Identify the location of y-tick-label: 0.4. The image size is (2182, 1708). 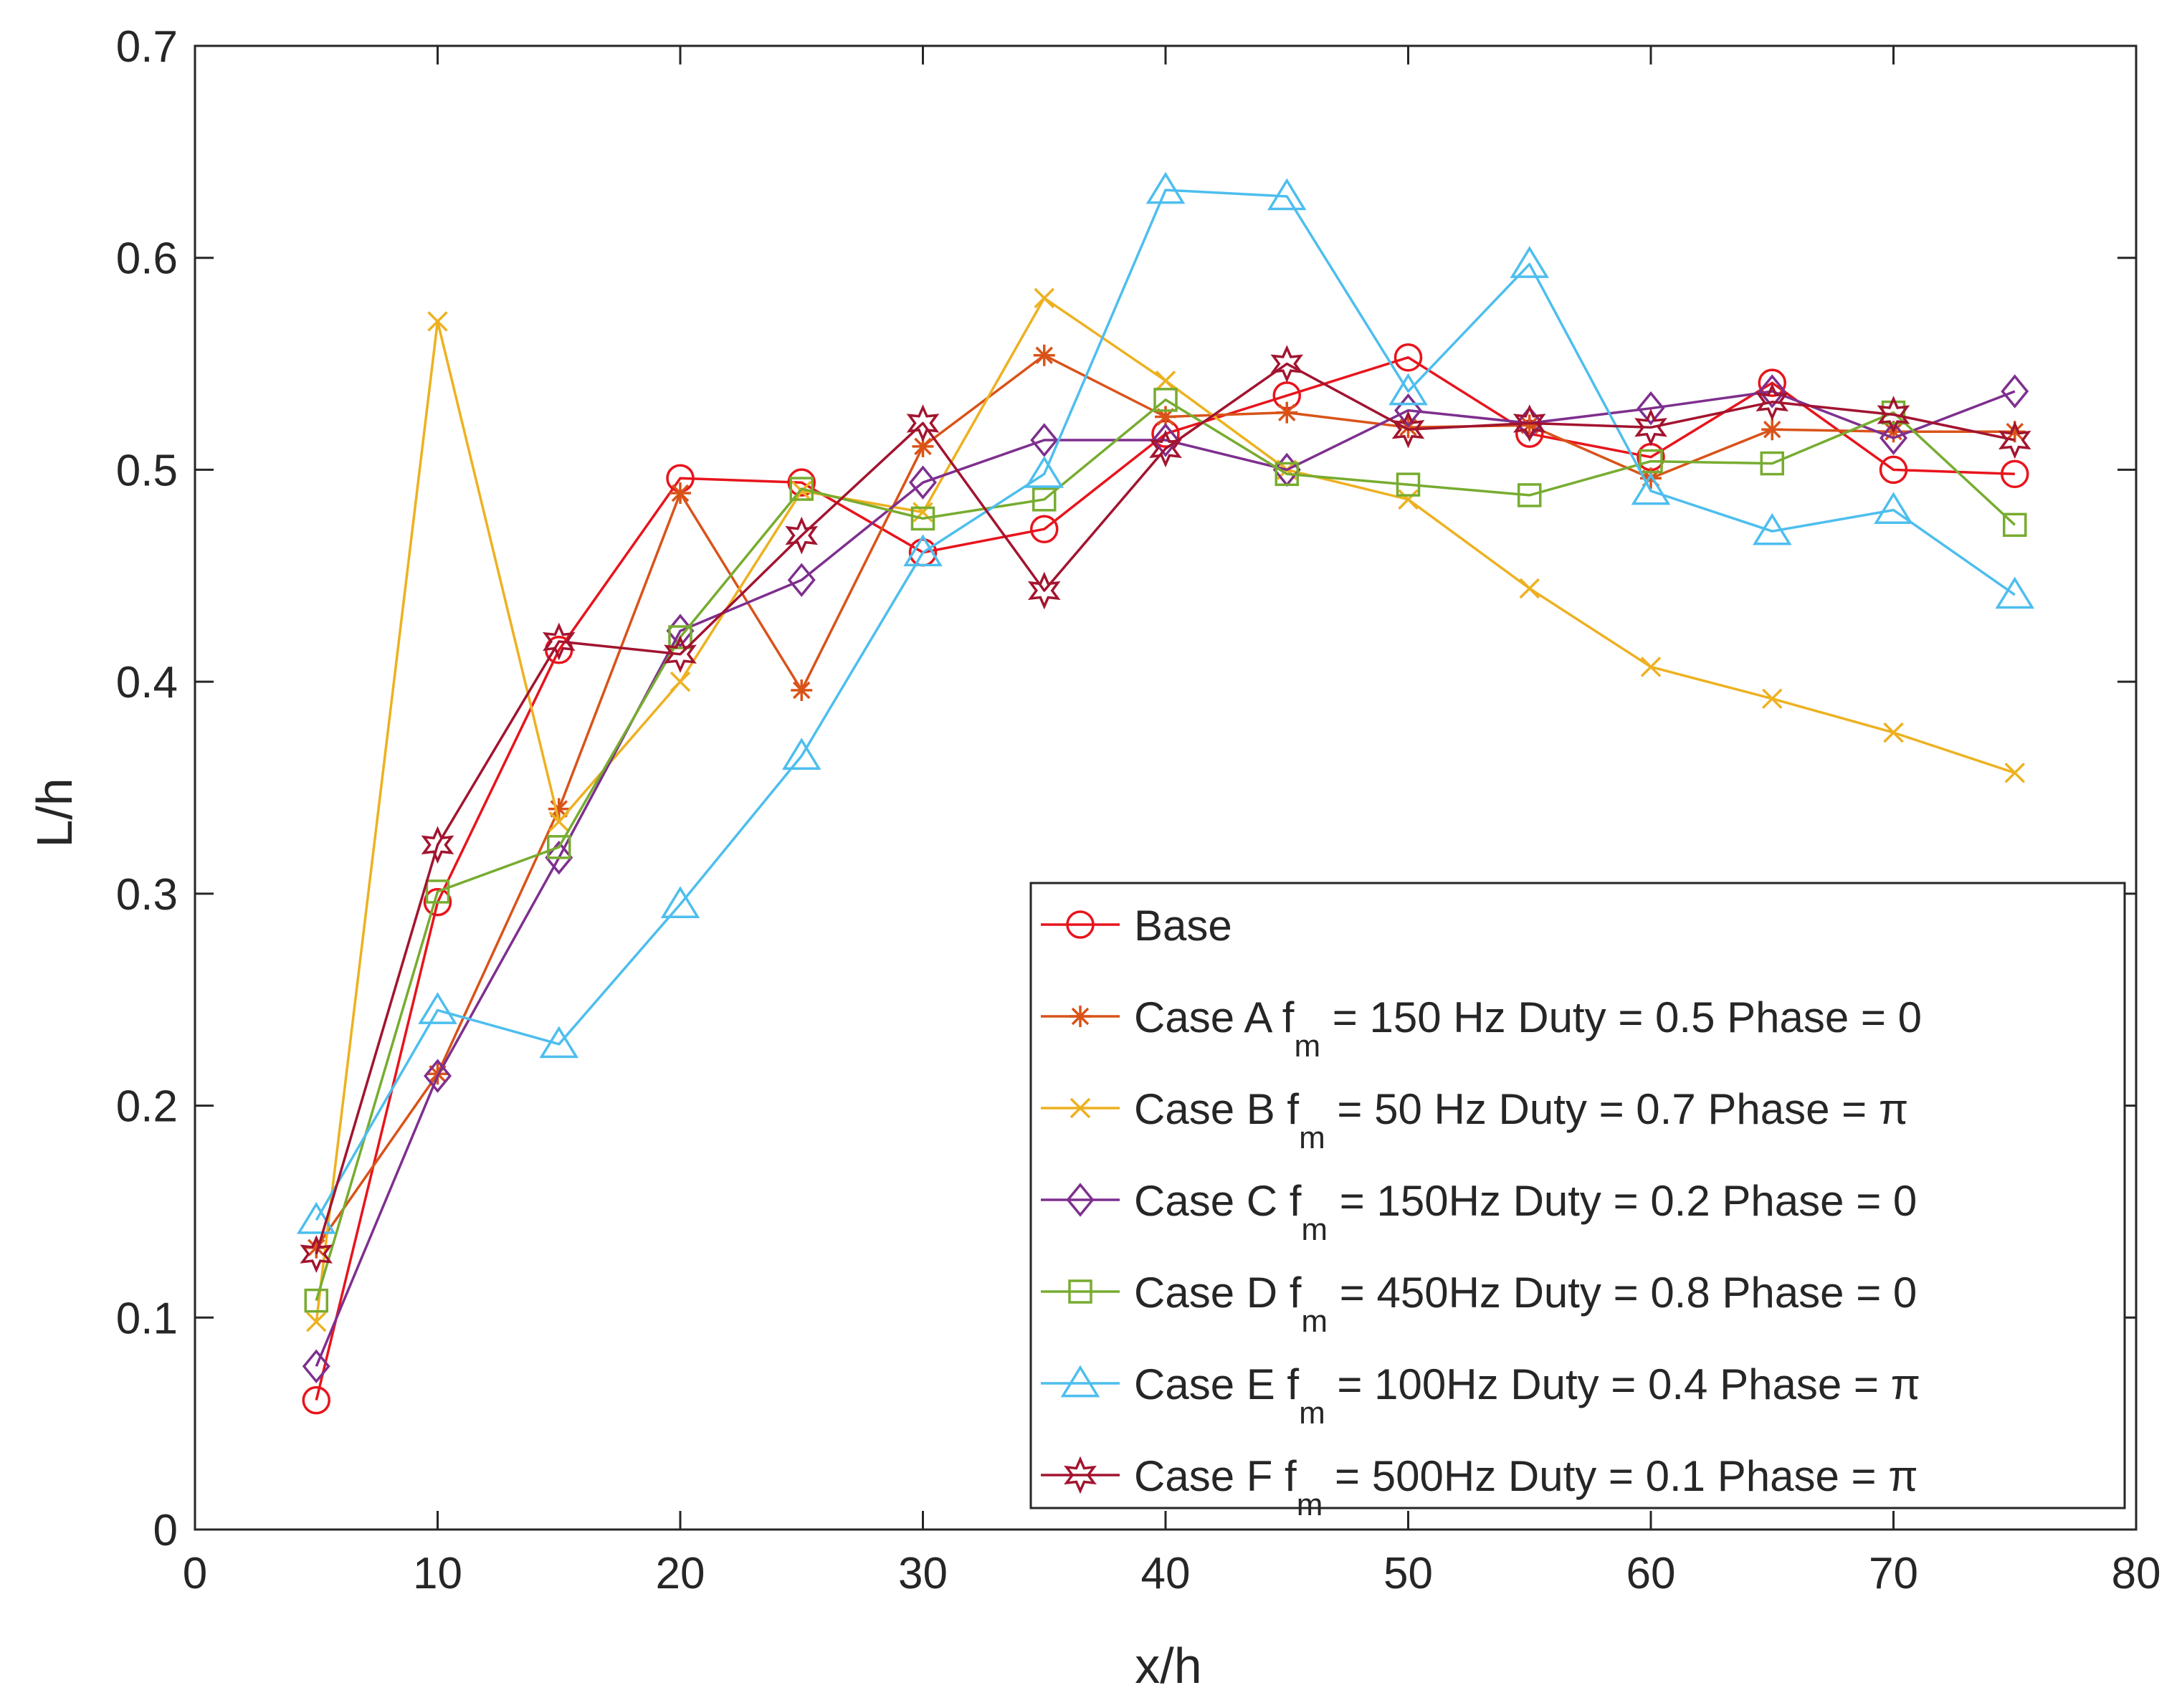
(147, 682).